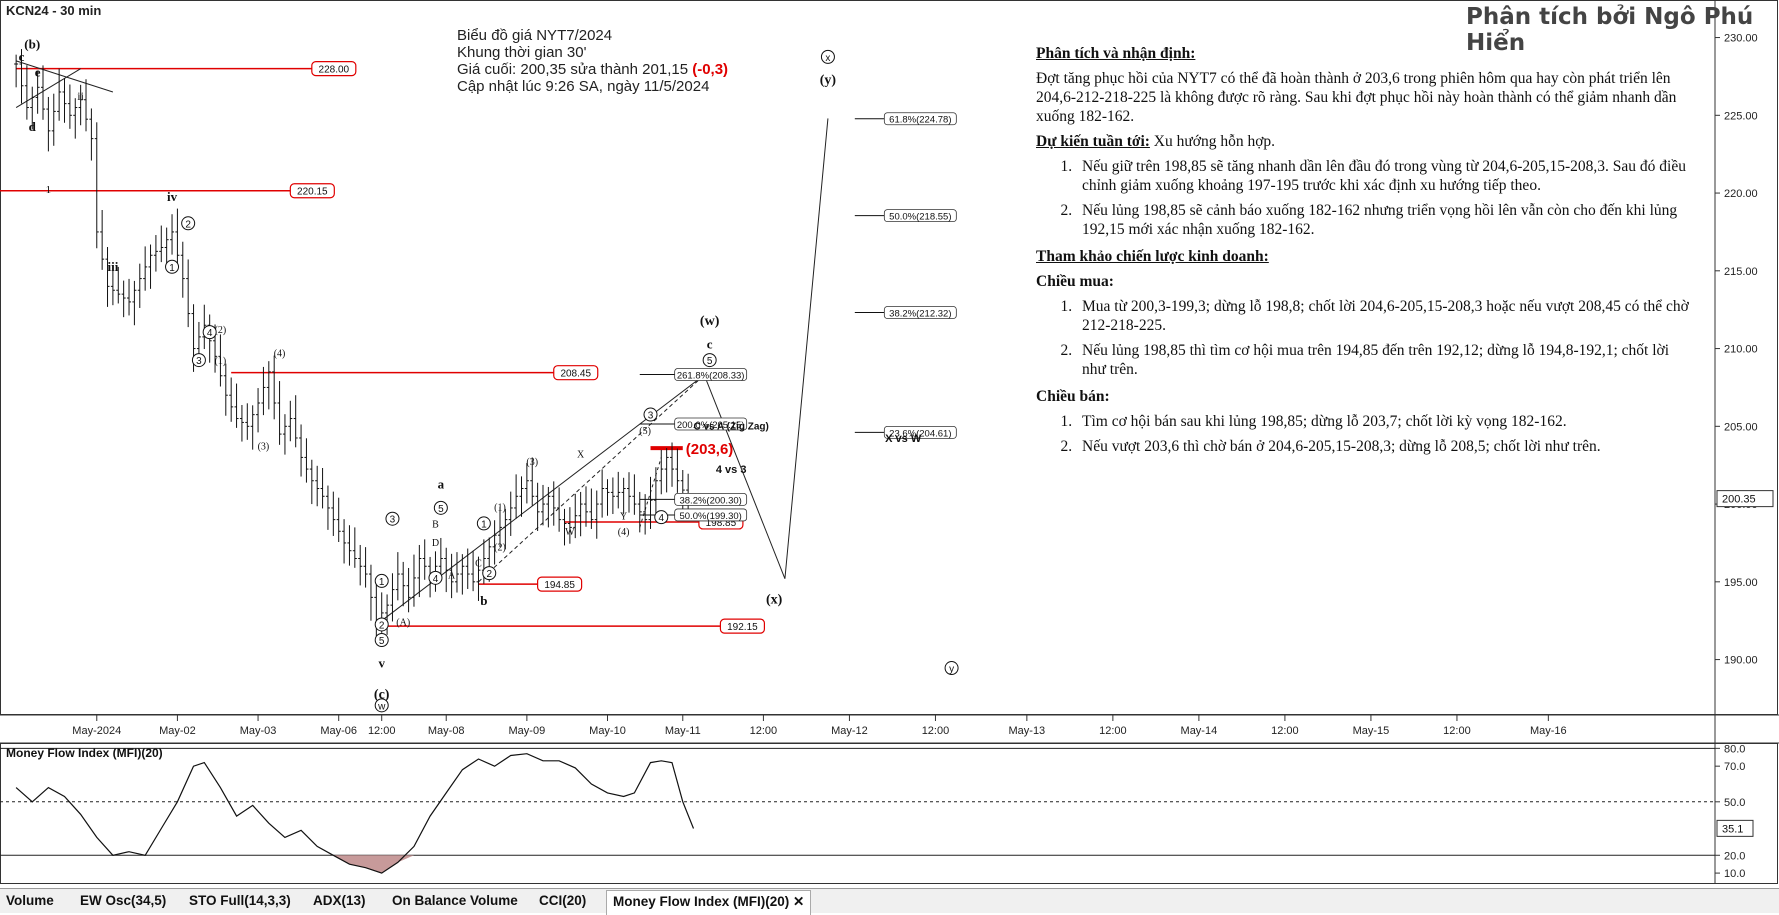  What do you see at coordinates (38, 71) in the screenshot?
I see `wave-label: e` at bounding box center [38, 71].